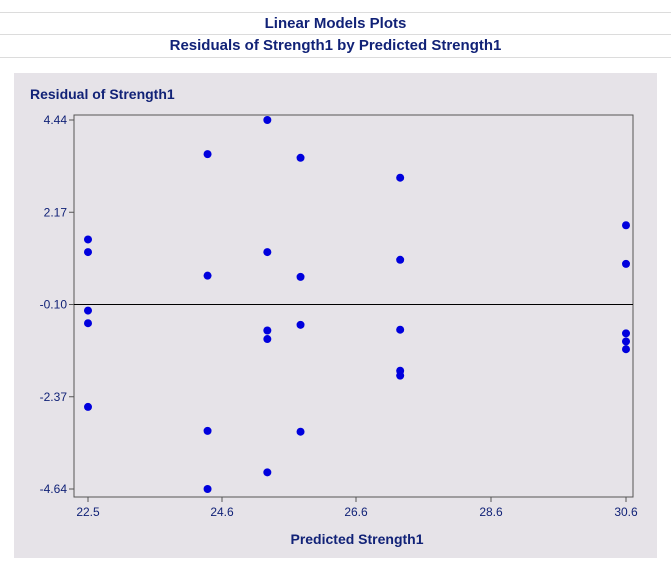 This screenshot has height=565, width=671. What do you see at coordinates (88, 512) in the screenshot?
I see `x-tick-label: 22.5` at bounding box center [88, 512].